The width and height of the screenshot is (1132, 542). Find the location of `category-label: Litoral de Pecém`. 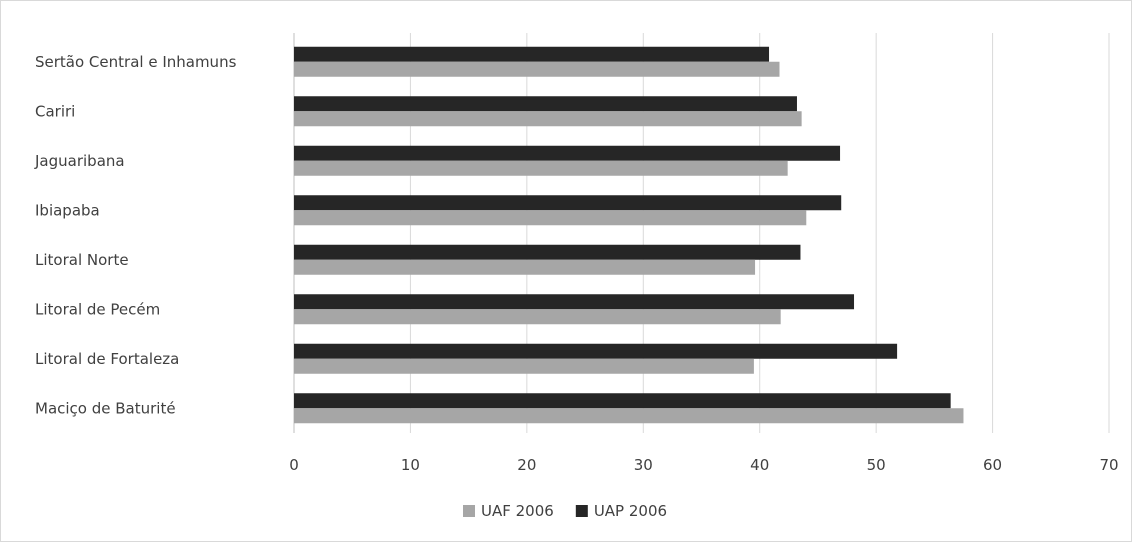

category-label: Litoral de Pecém is located at coordinates (97, 309).